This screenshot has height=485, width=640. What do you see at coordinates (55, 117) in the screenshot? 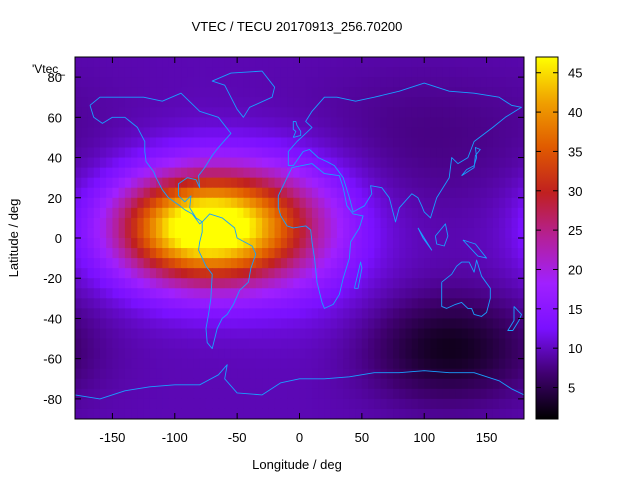
I see `y-tick-label: 60` at bounding box center [55, 117].